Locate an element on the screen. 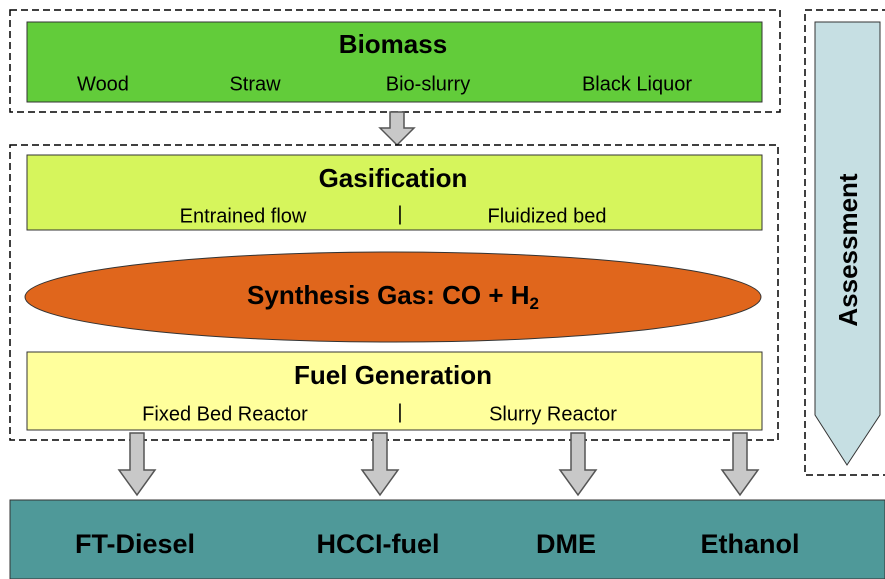  fuel-generation-box is located at coordinates (394, 391).